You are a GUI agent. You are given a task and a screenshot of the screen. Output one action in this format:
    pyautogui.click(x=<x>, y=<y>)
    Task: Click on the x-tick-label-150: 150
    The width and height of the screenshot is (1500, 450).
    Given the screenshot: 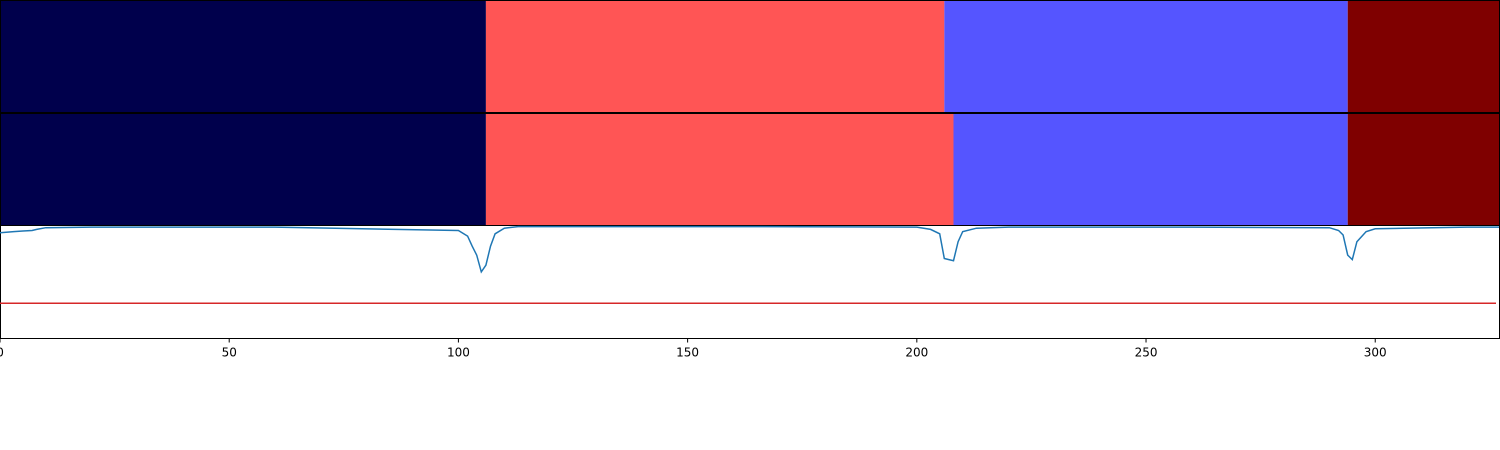 What is the action you would take?
    pyautogui.click(x=687, y=353)
    